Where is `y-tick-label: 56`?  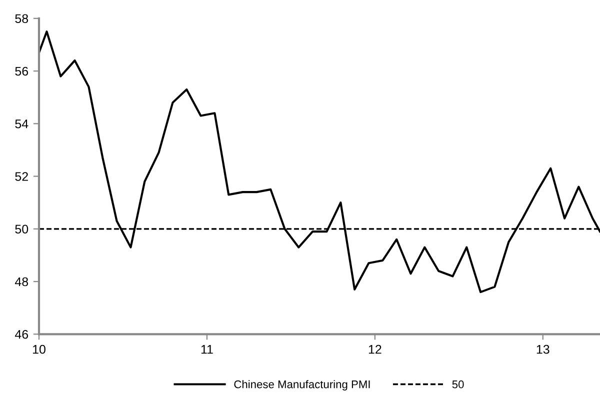 y-tick-label: 56 is located at coordinates (21, 71).